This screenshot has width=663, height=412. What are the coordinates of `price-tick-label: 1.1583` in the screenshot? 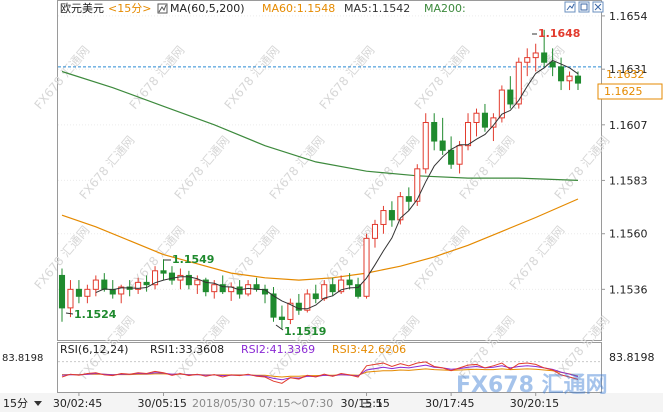 It's located at (628, 180).